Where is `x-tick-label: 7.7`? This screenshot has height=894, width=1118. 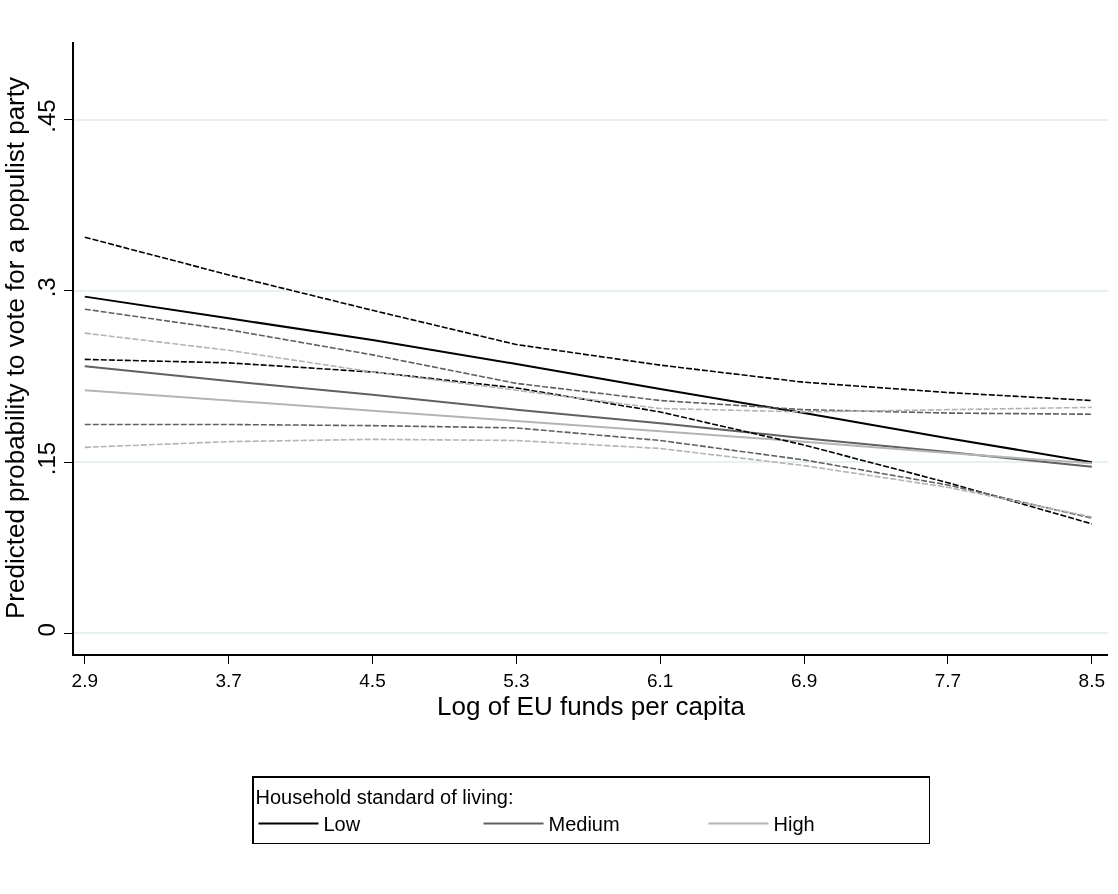 x-tick-label: 7.7 is located at coordinates (948, 680).